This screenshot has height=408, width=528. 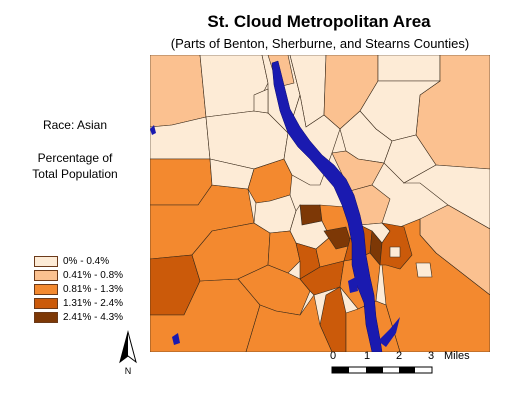 What do you see at coordinates (431, 356) in the screenshot?
I see `scale-tick-label: 3` at bounding box center [431, 356].